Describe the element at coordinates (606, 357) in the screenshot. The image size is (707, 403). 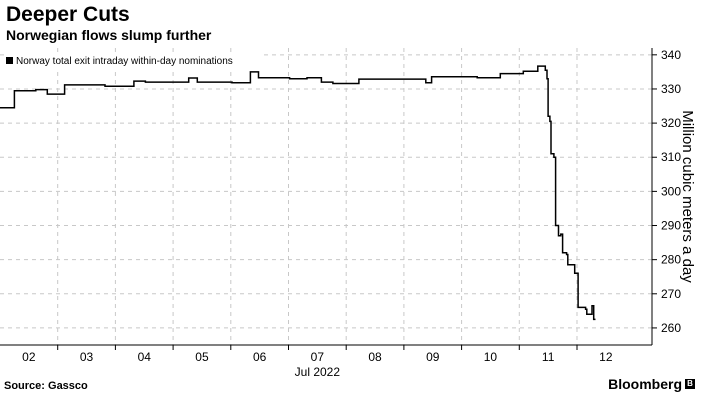
I see `x-tick-label: 12` at that location.